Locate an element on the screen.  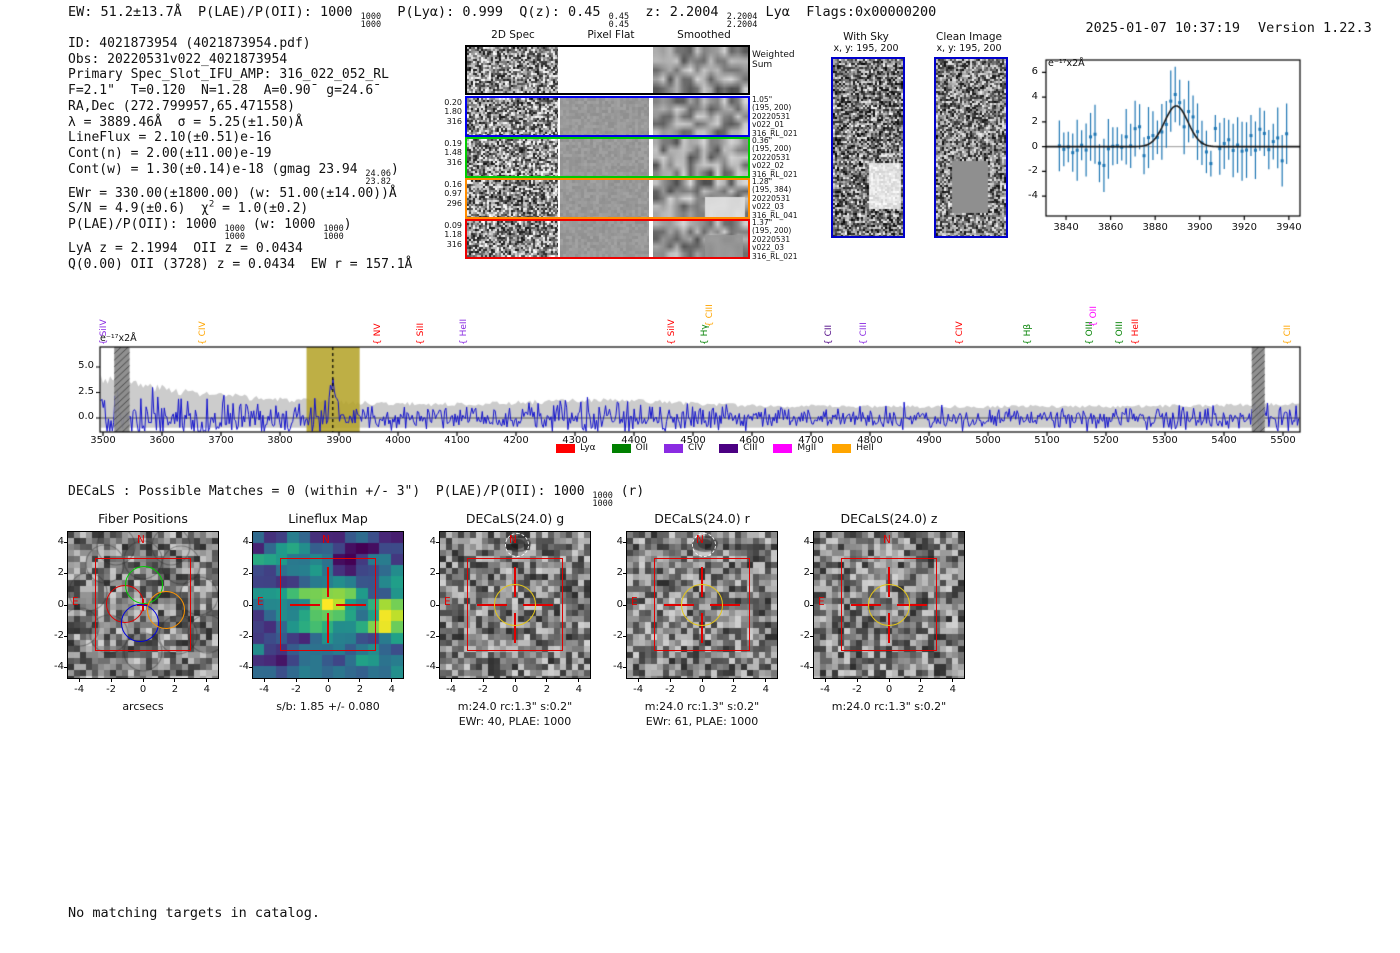
spectrum-x-tick: 4400 is located at coordinates (634, 440).